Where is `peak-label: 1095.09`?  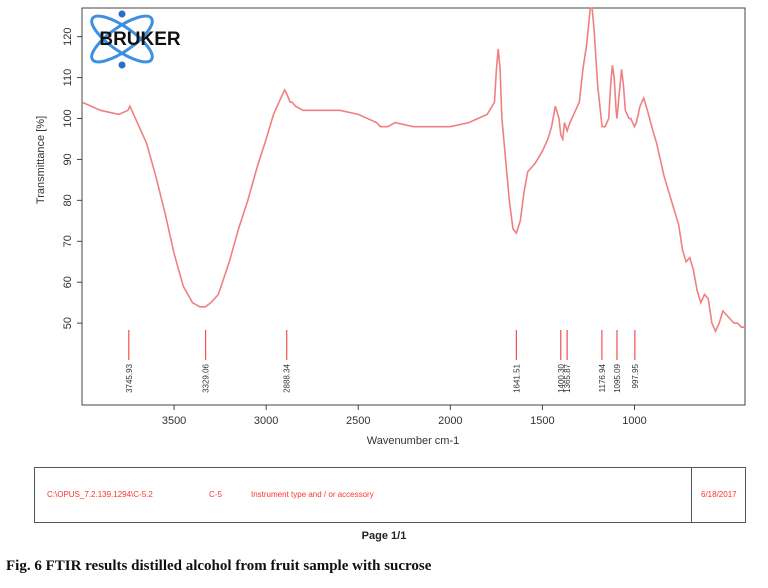
peak-label: 1095.09 is located at coordinates (617, 377).